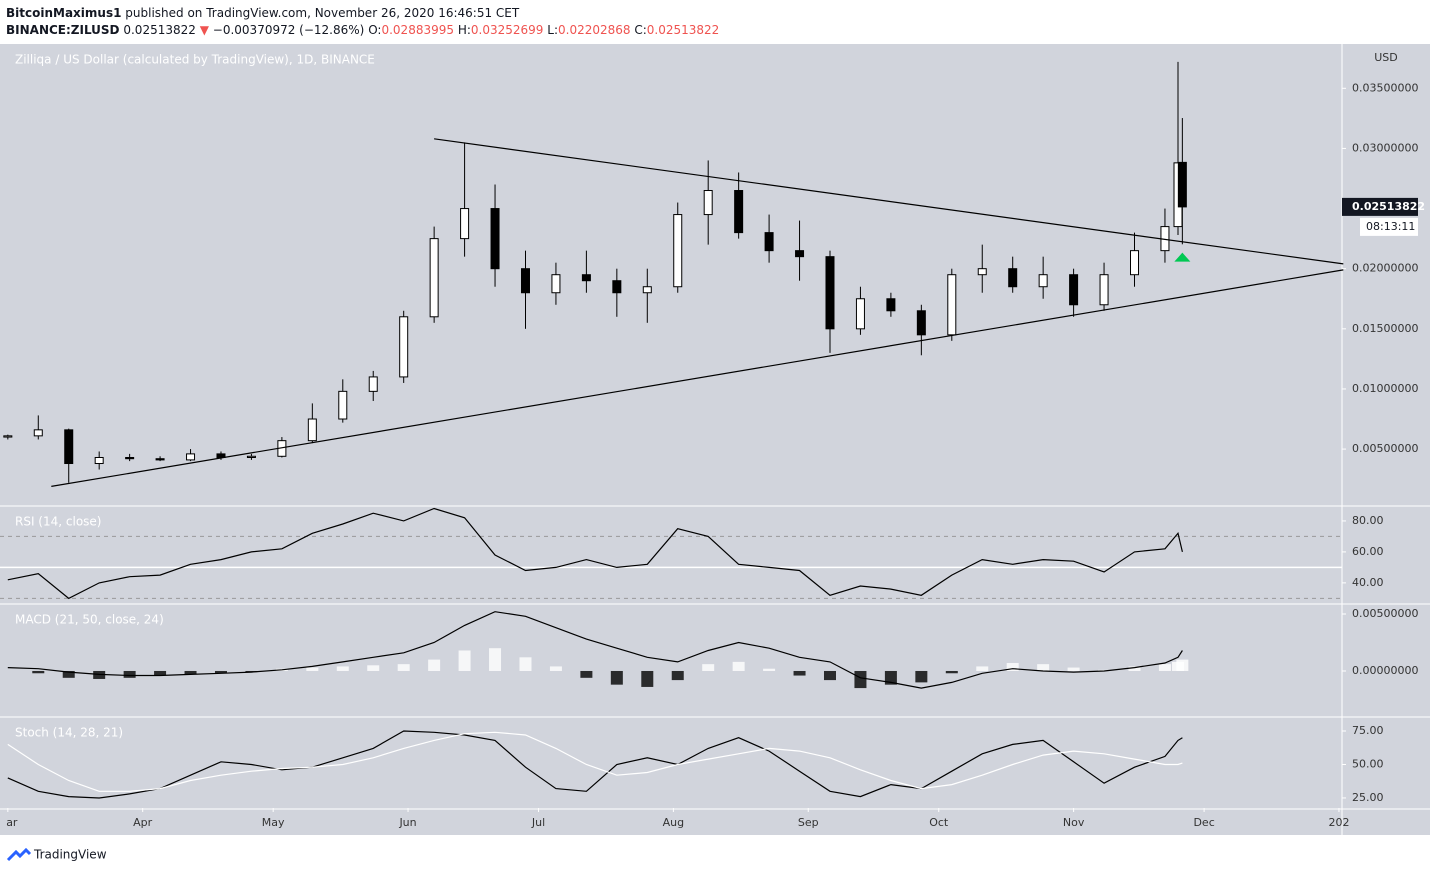 The width and height of the screenshot is (1436, 873). What do you see at coordinates (594, 30) in the screenshot?
I see `low-value: 0.02202868` at bounding box center [594, 30].